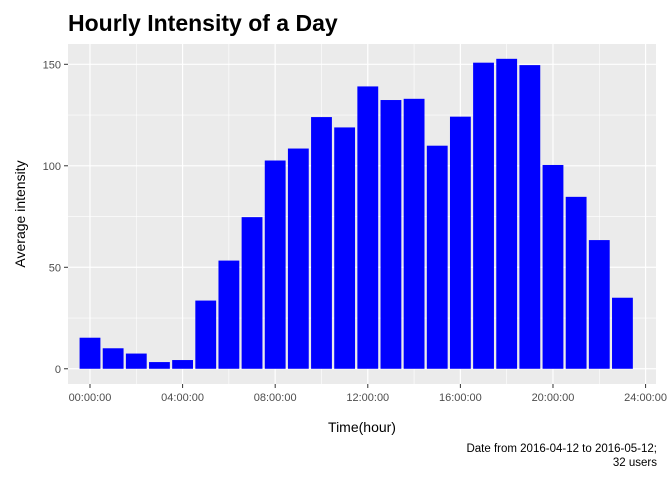  Describe the element at coordinates (460, 398) in the screenshot. I see `x-tick-label: 16:00:00` at that location.